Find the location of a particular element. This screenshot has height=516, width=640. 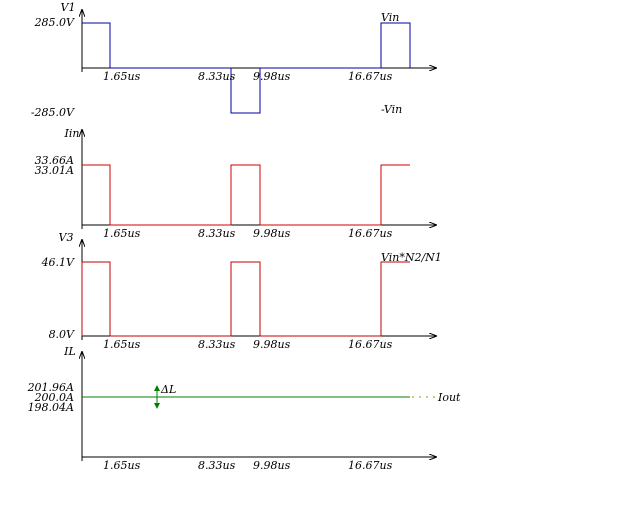

level-label: 285.0V is located at coordinates (54, 22).